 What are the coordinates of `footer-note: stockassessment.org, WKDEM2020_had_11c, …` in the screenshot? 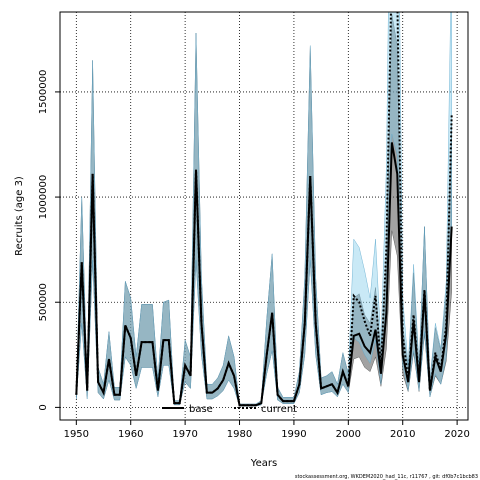 It's located at (386, 477).